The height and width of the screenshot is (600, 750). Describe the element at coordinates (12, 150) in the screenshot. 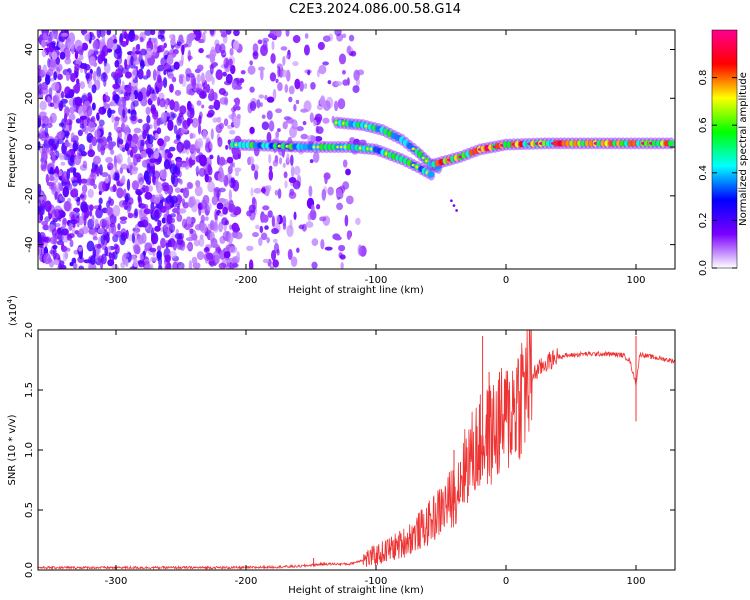

I see `spectrogram-ylabel: Frequency (Hz)` at that location.